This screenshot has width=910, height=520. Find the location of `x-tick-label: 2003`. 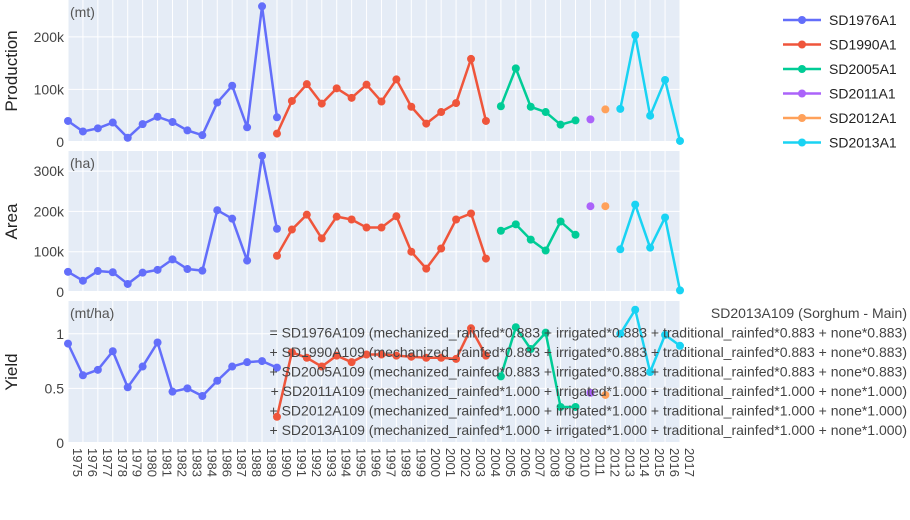

x-tick-label: 2003 is located at coordinates (480, 462).